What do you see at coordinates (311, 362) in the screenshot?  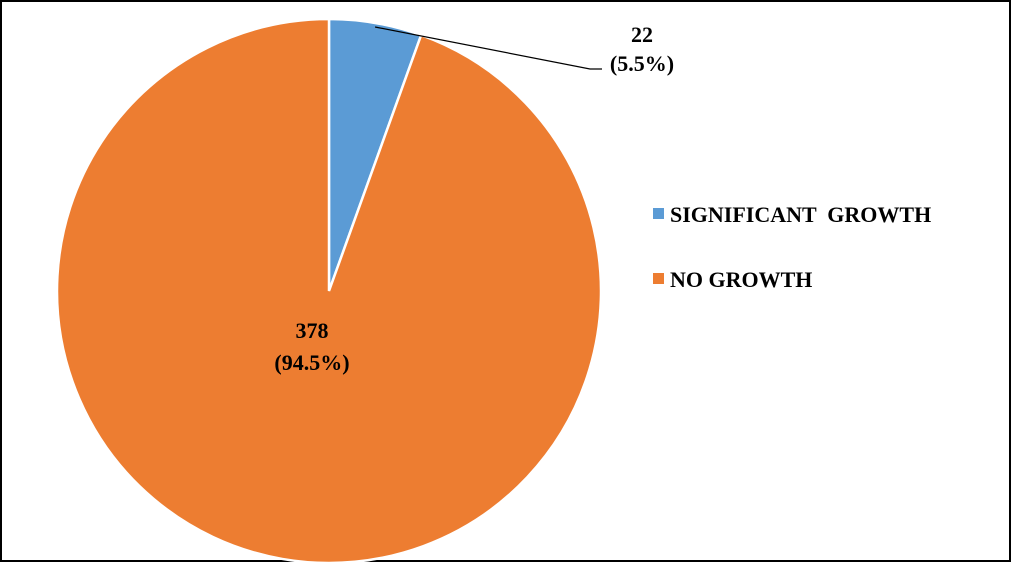 I see `data-label-no-growth-percent: (94.5%)` at bounding box center [311, 362].